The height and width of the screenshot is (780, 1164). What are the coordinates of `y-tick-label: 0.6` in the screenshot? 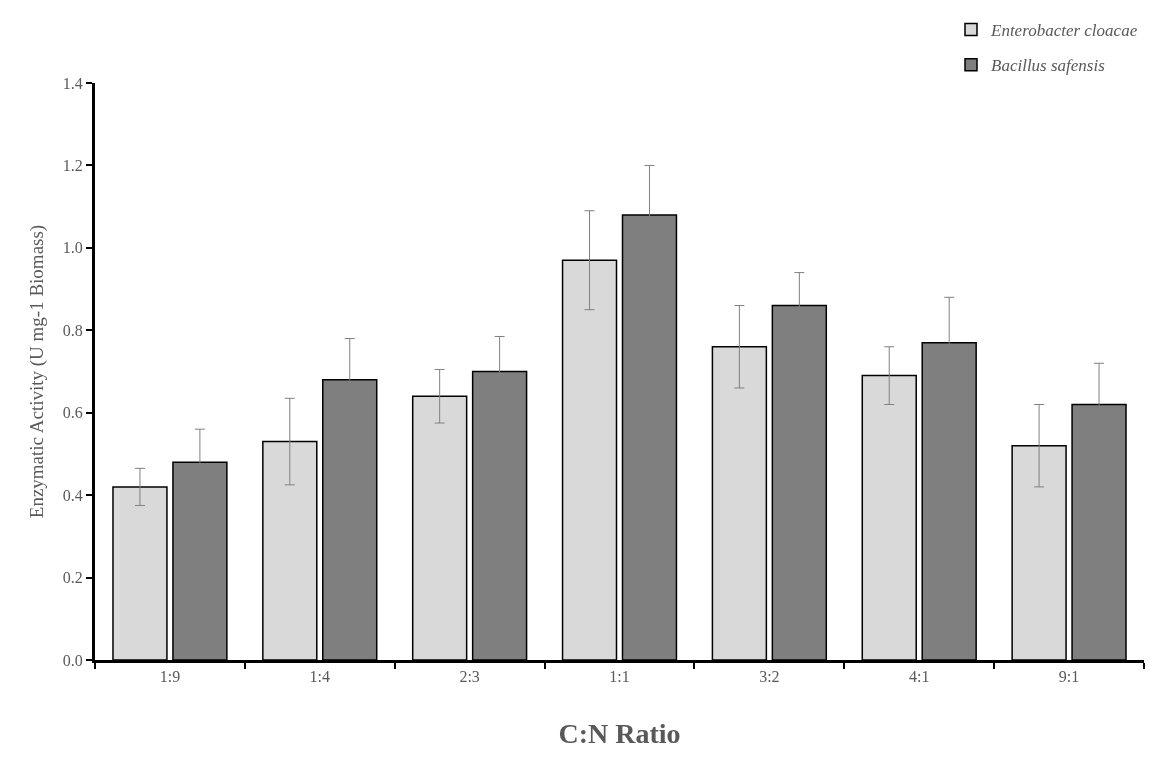 It's located at (72, 413).